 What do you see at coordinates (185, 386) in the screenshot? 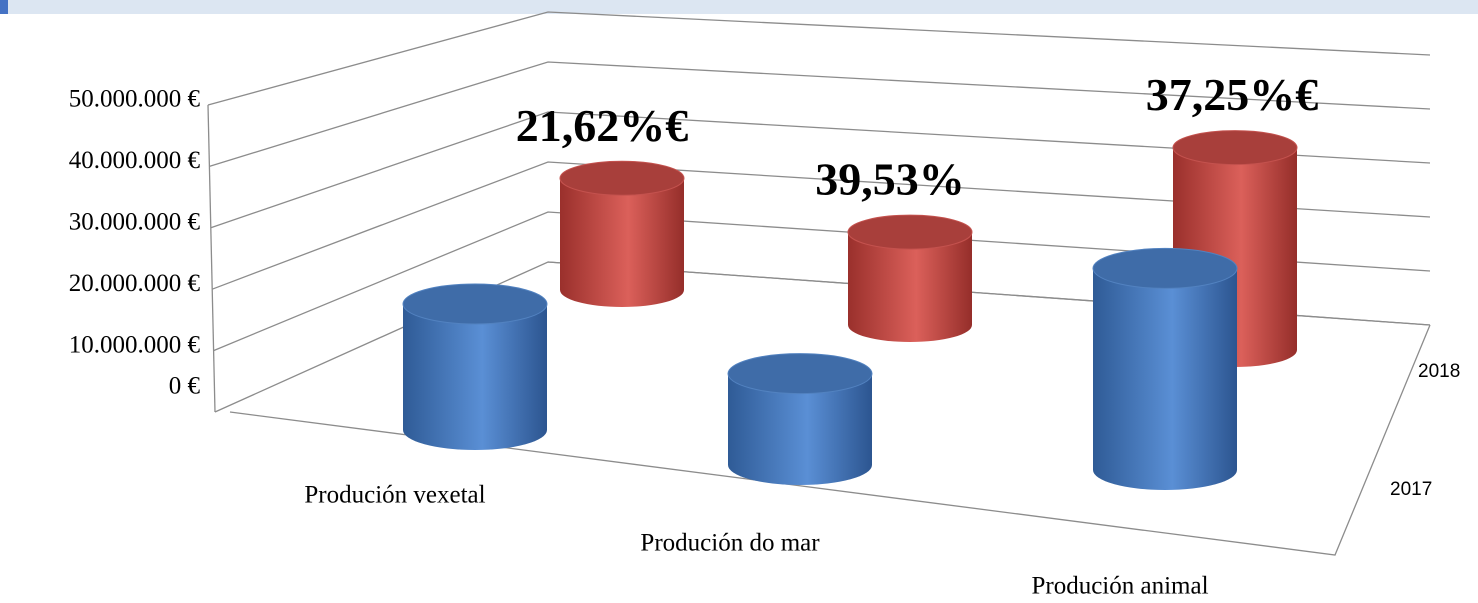
I see `y-tick-label: 0 €` at bounding box center [185, 386].